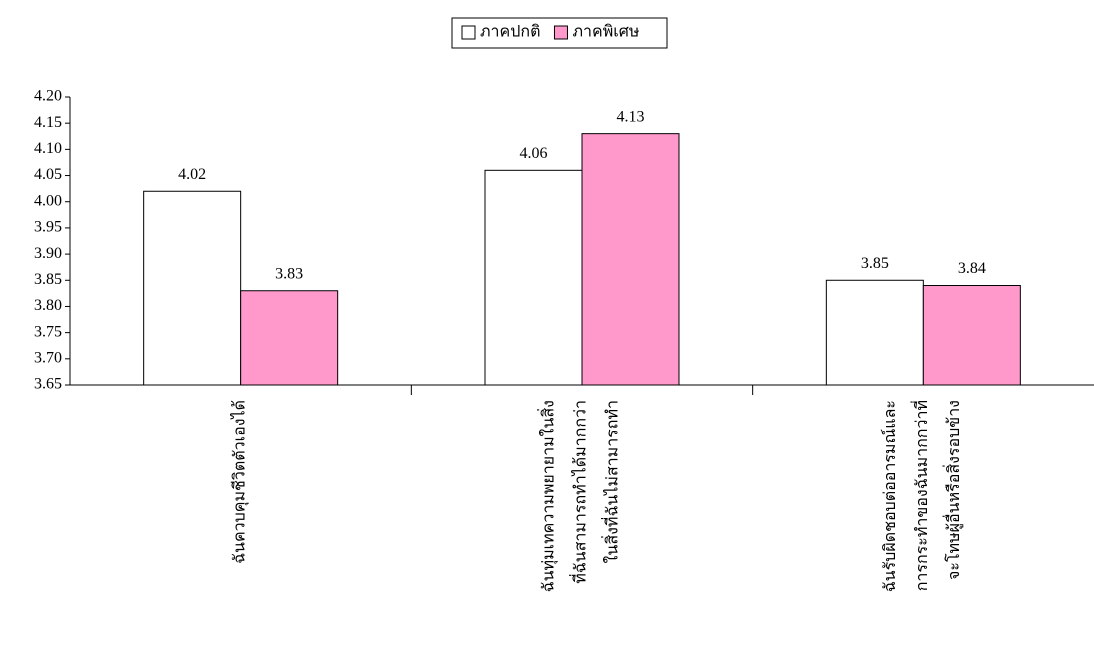 This screenshot has height=666, width=1094. What do you see at coordinates (972, 268) in the screenshot?
I see `value-label: 3.84` at bounding box center [972, 268].